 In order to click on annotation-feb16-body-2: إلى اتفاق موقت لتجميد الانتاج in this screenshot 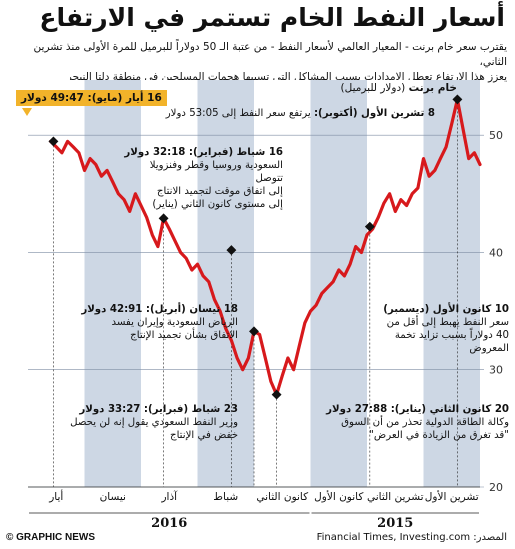, I will do `click(219, 191)`.